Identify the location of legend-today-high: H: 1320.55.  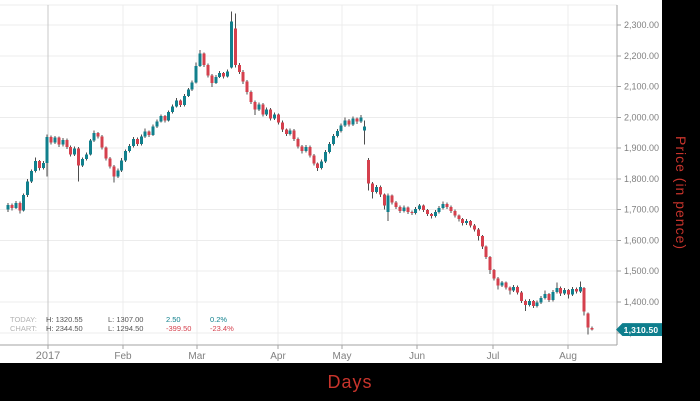
(64, 319).